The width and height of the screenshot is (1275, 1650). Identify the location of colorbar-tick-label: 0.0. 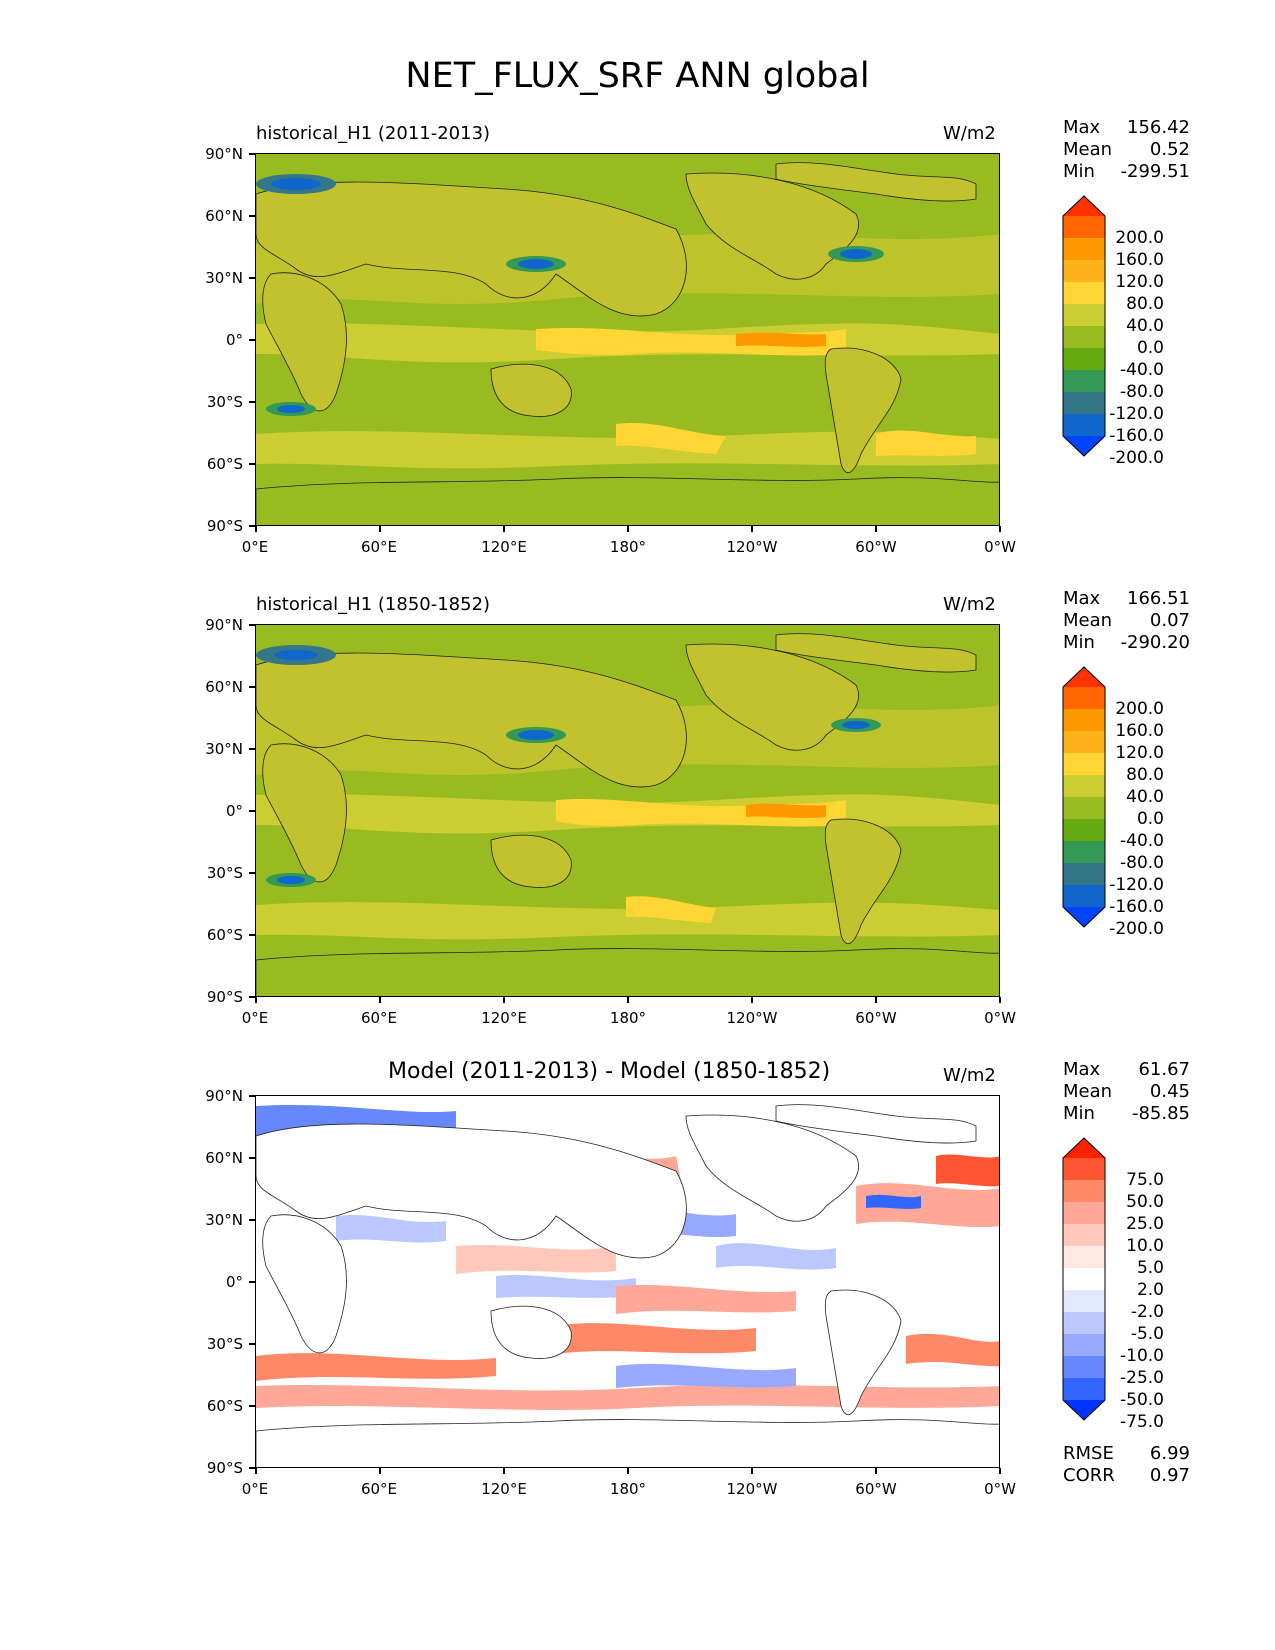
(1150, 819).